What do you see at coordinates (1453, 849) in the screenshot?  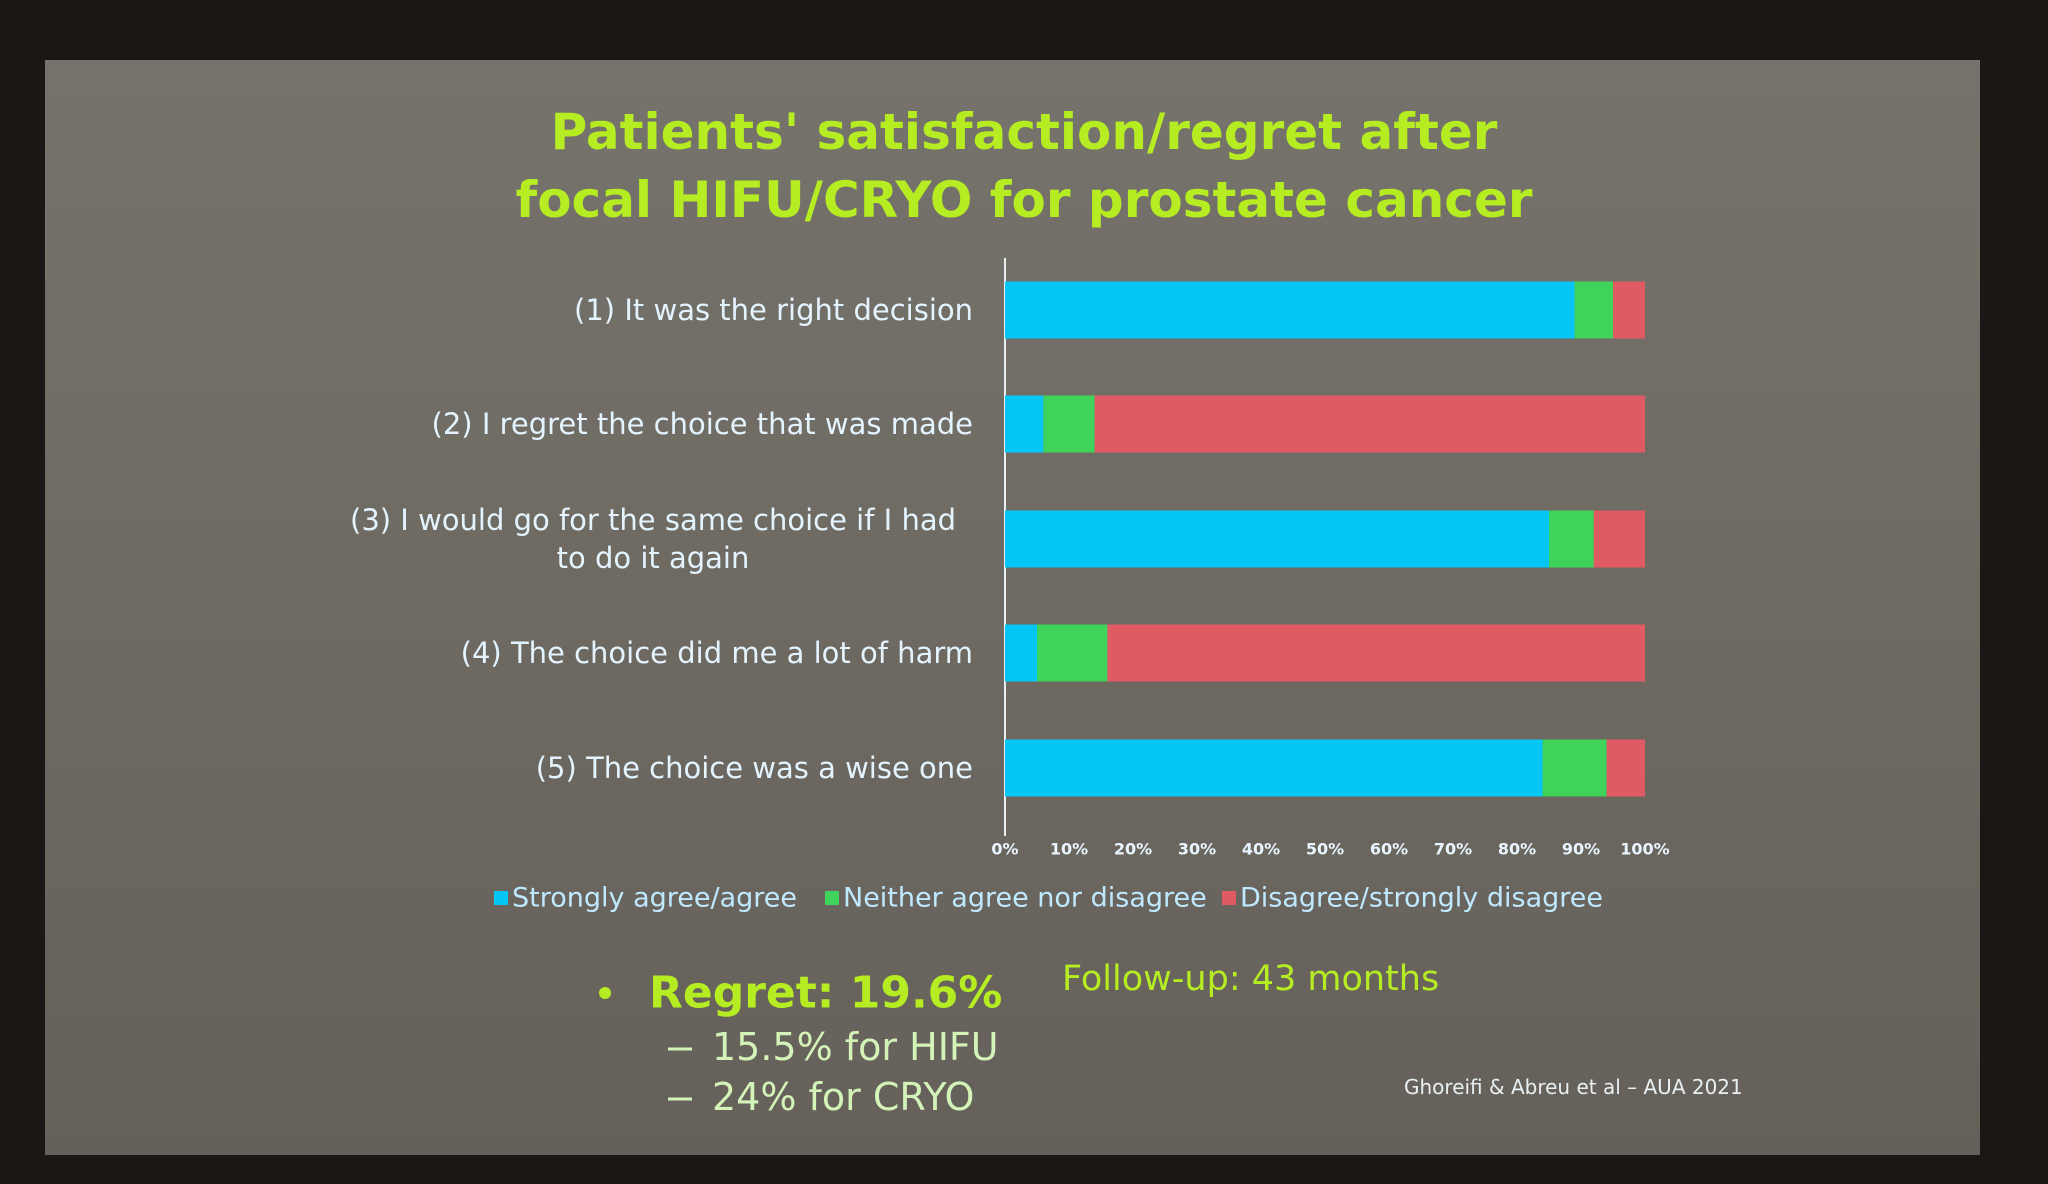 I see `x-tick-label: 70%` at bounding box center [1453, 849].